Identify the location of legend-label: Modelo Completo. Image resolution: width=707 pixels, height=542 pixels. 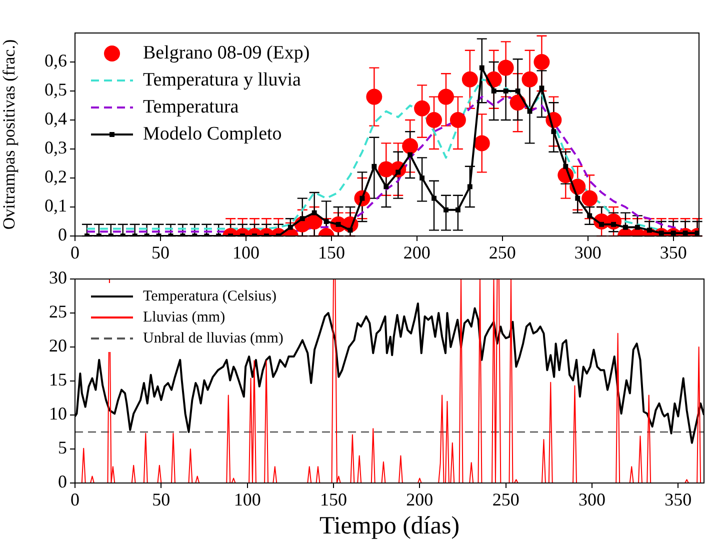
(212, 133).